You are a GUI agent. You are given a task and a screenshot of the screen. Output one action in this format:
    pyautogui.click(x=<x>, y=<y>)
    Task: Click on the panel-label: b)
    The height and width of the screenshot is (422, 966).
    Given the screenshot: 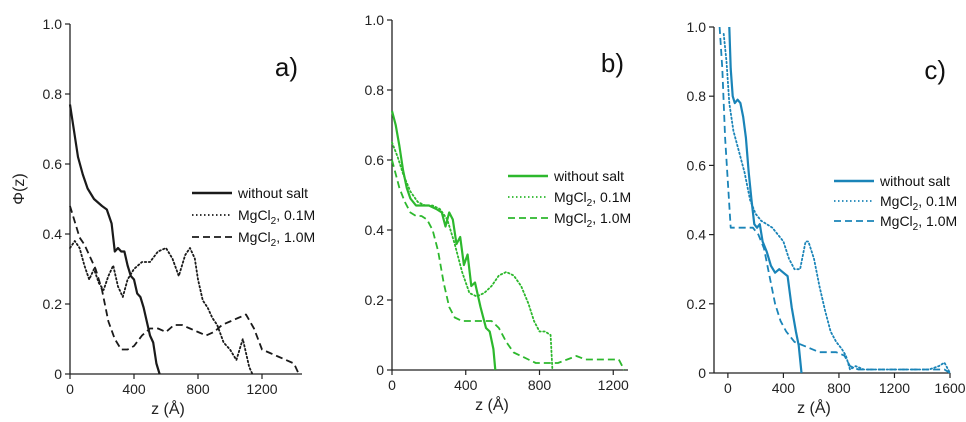 What is the action you would take?
    pyautogui.click(x=612, y=63)
    